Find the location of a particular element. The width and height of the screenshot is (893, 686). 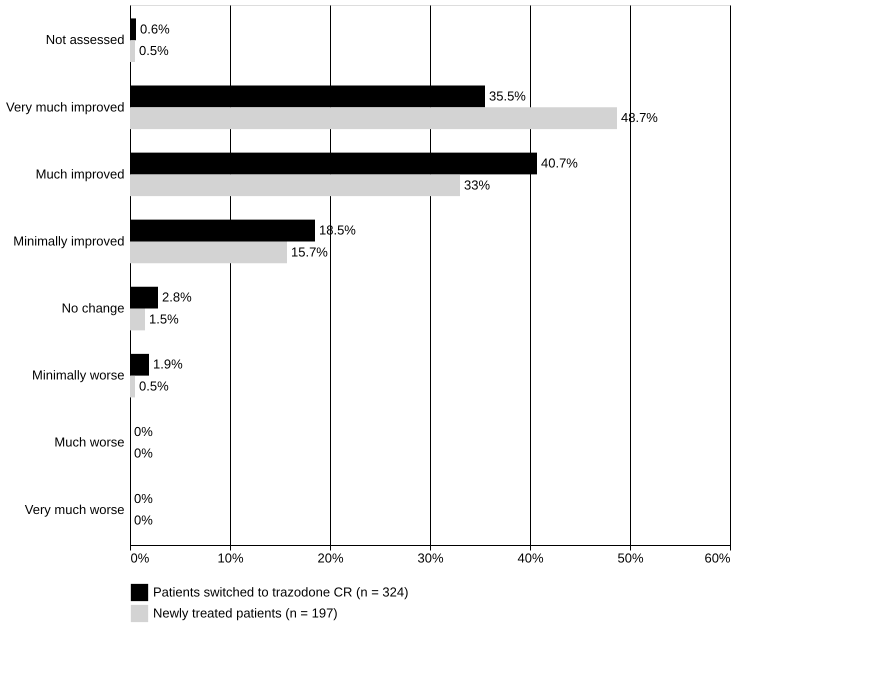

y-tick-label: Much worse is located at coordinates (89, 442).